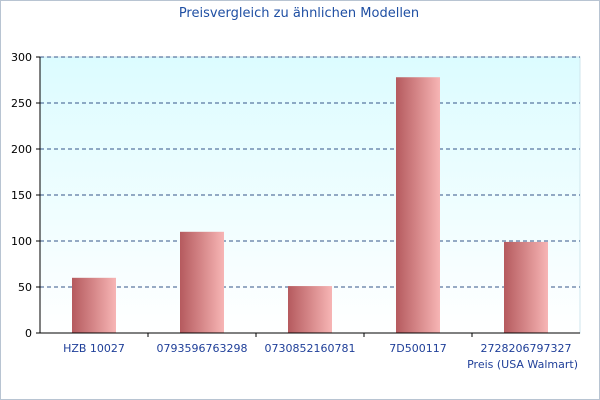 This screenshot has width=600, height=400. What do you see at coordinates (25, 287) in the screenshot?
I see `y-tick-label: 50` at bounding box center [25, 287].